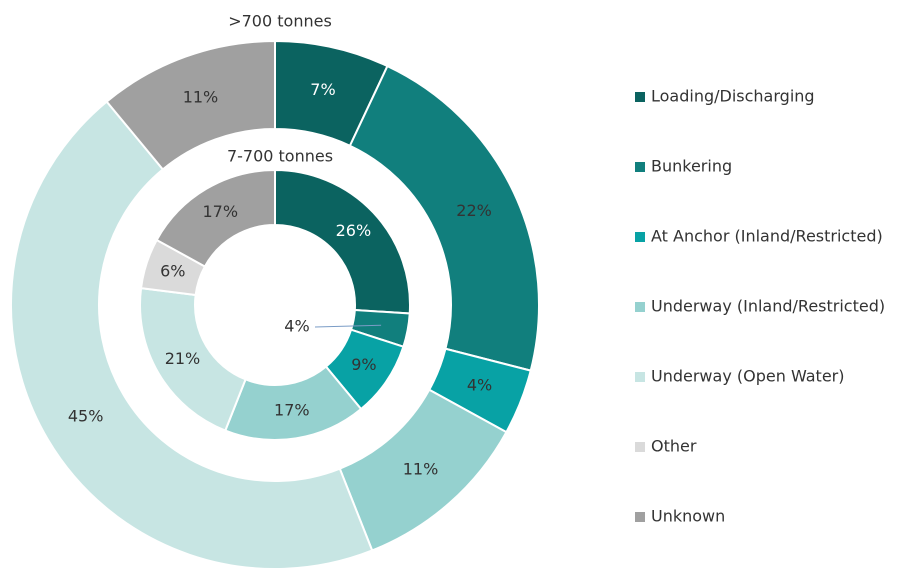  I want to click on legend-label: Underway (Inland/Restricted), so click(768, 306).